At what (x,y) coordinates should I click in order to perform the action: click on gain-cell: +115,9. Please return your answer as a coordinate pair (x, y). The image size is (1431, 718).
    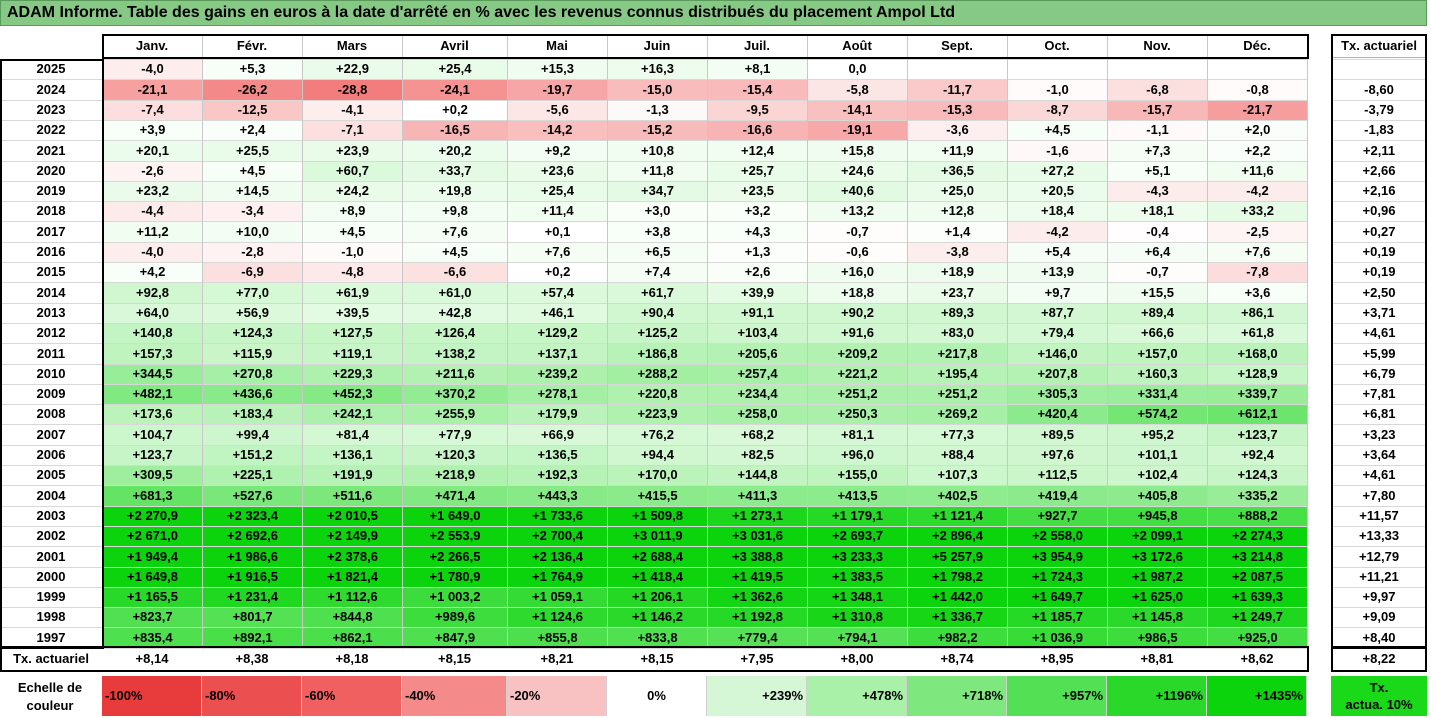
    Looking at the image, I should click on (252, 353).